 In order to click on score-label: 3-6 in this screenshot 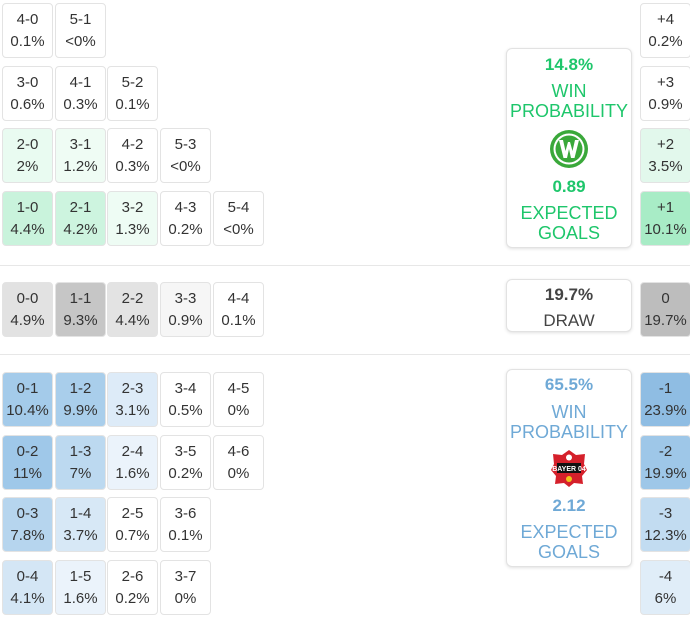, I will do `click(185, 513)`.